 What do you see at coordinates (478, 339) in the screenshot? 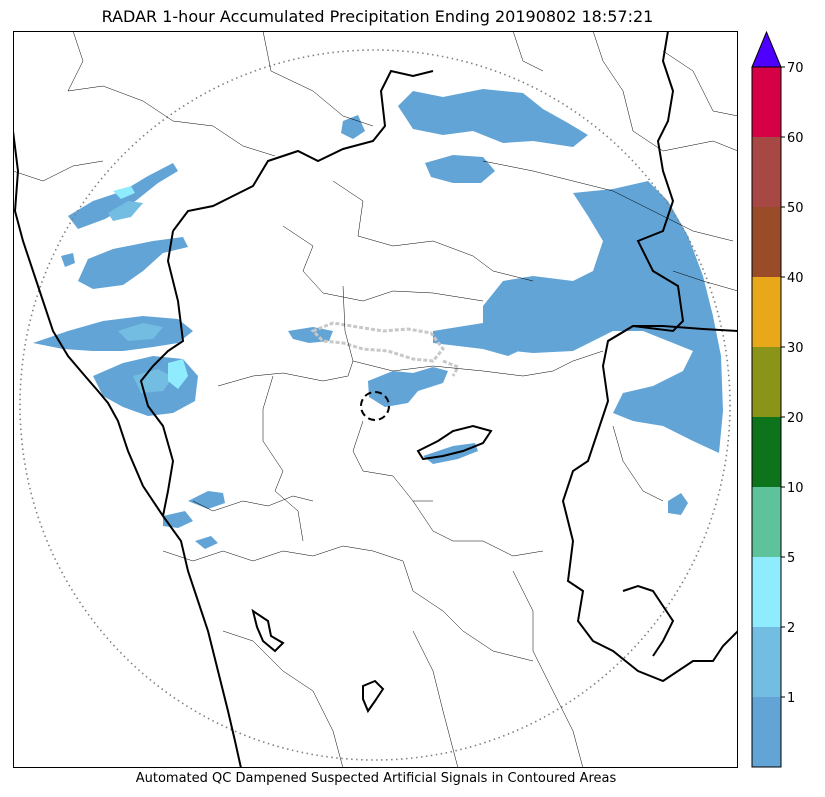
I see `echo-central-band` at bounding box center [478, 339].